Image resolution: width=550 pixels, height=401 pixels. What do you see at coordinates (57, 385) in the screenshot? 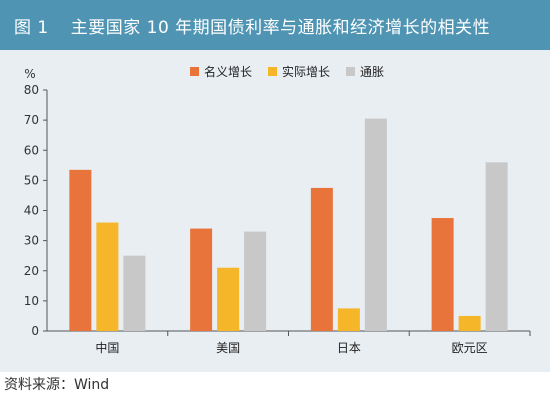
I see `source-note: 资料来源：Wind` at bounding box center [57, 385].